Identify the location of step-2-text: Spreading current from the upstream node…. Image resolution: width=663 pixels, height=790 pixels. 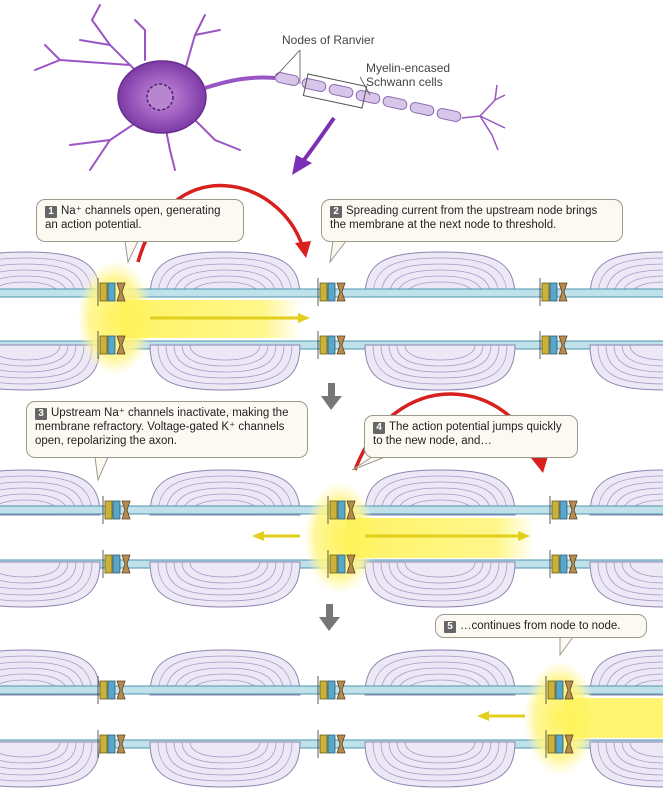
(464, 218).